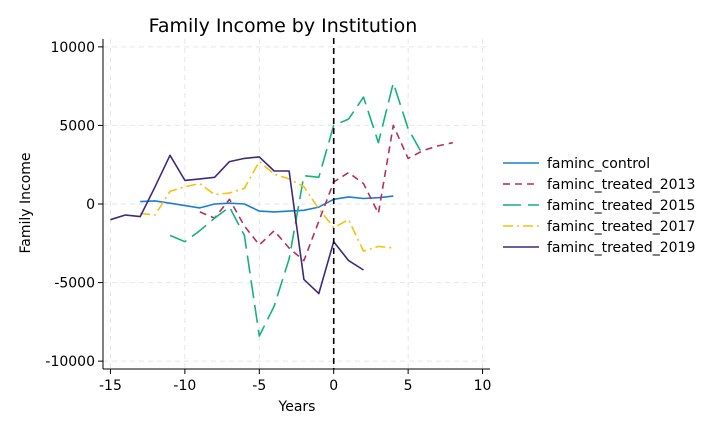 The width and height of the screenshot is (720, 432). Describe the element at coordinates (621, 227) in the screenshot. I see `legend-label: faminc_treated_2017` at that location.